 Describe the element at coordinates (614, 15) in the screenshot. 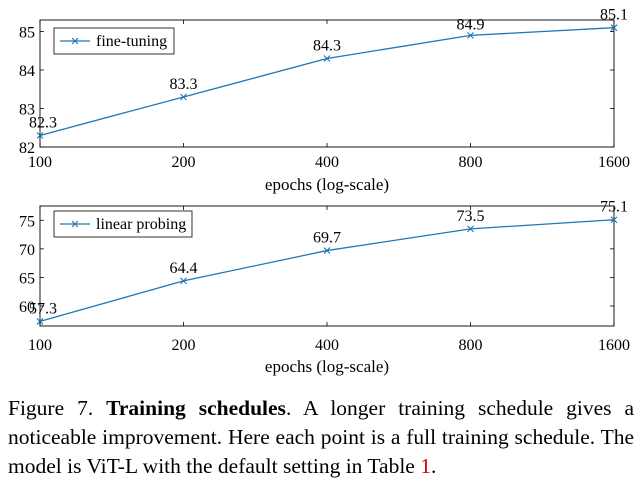

I see `data-label: 85.1` at that location.